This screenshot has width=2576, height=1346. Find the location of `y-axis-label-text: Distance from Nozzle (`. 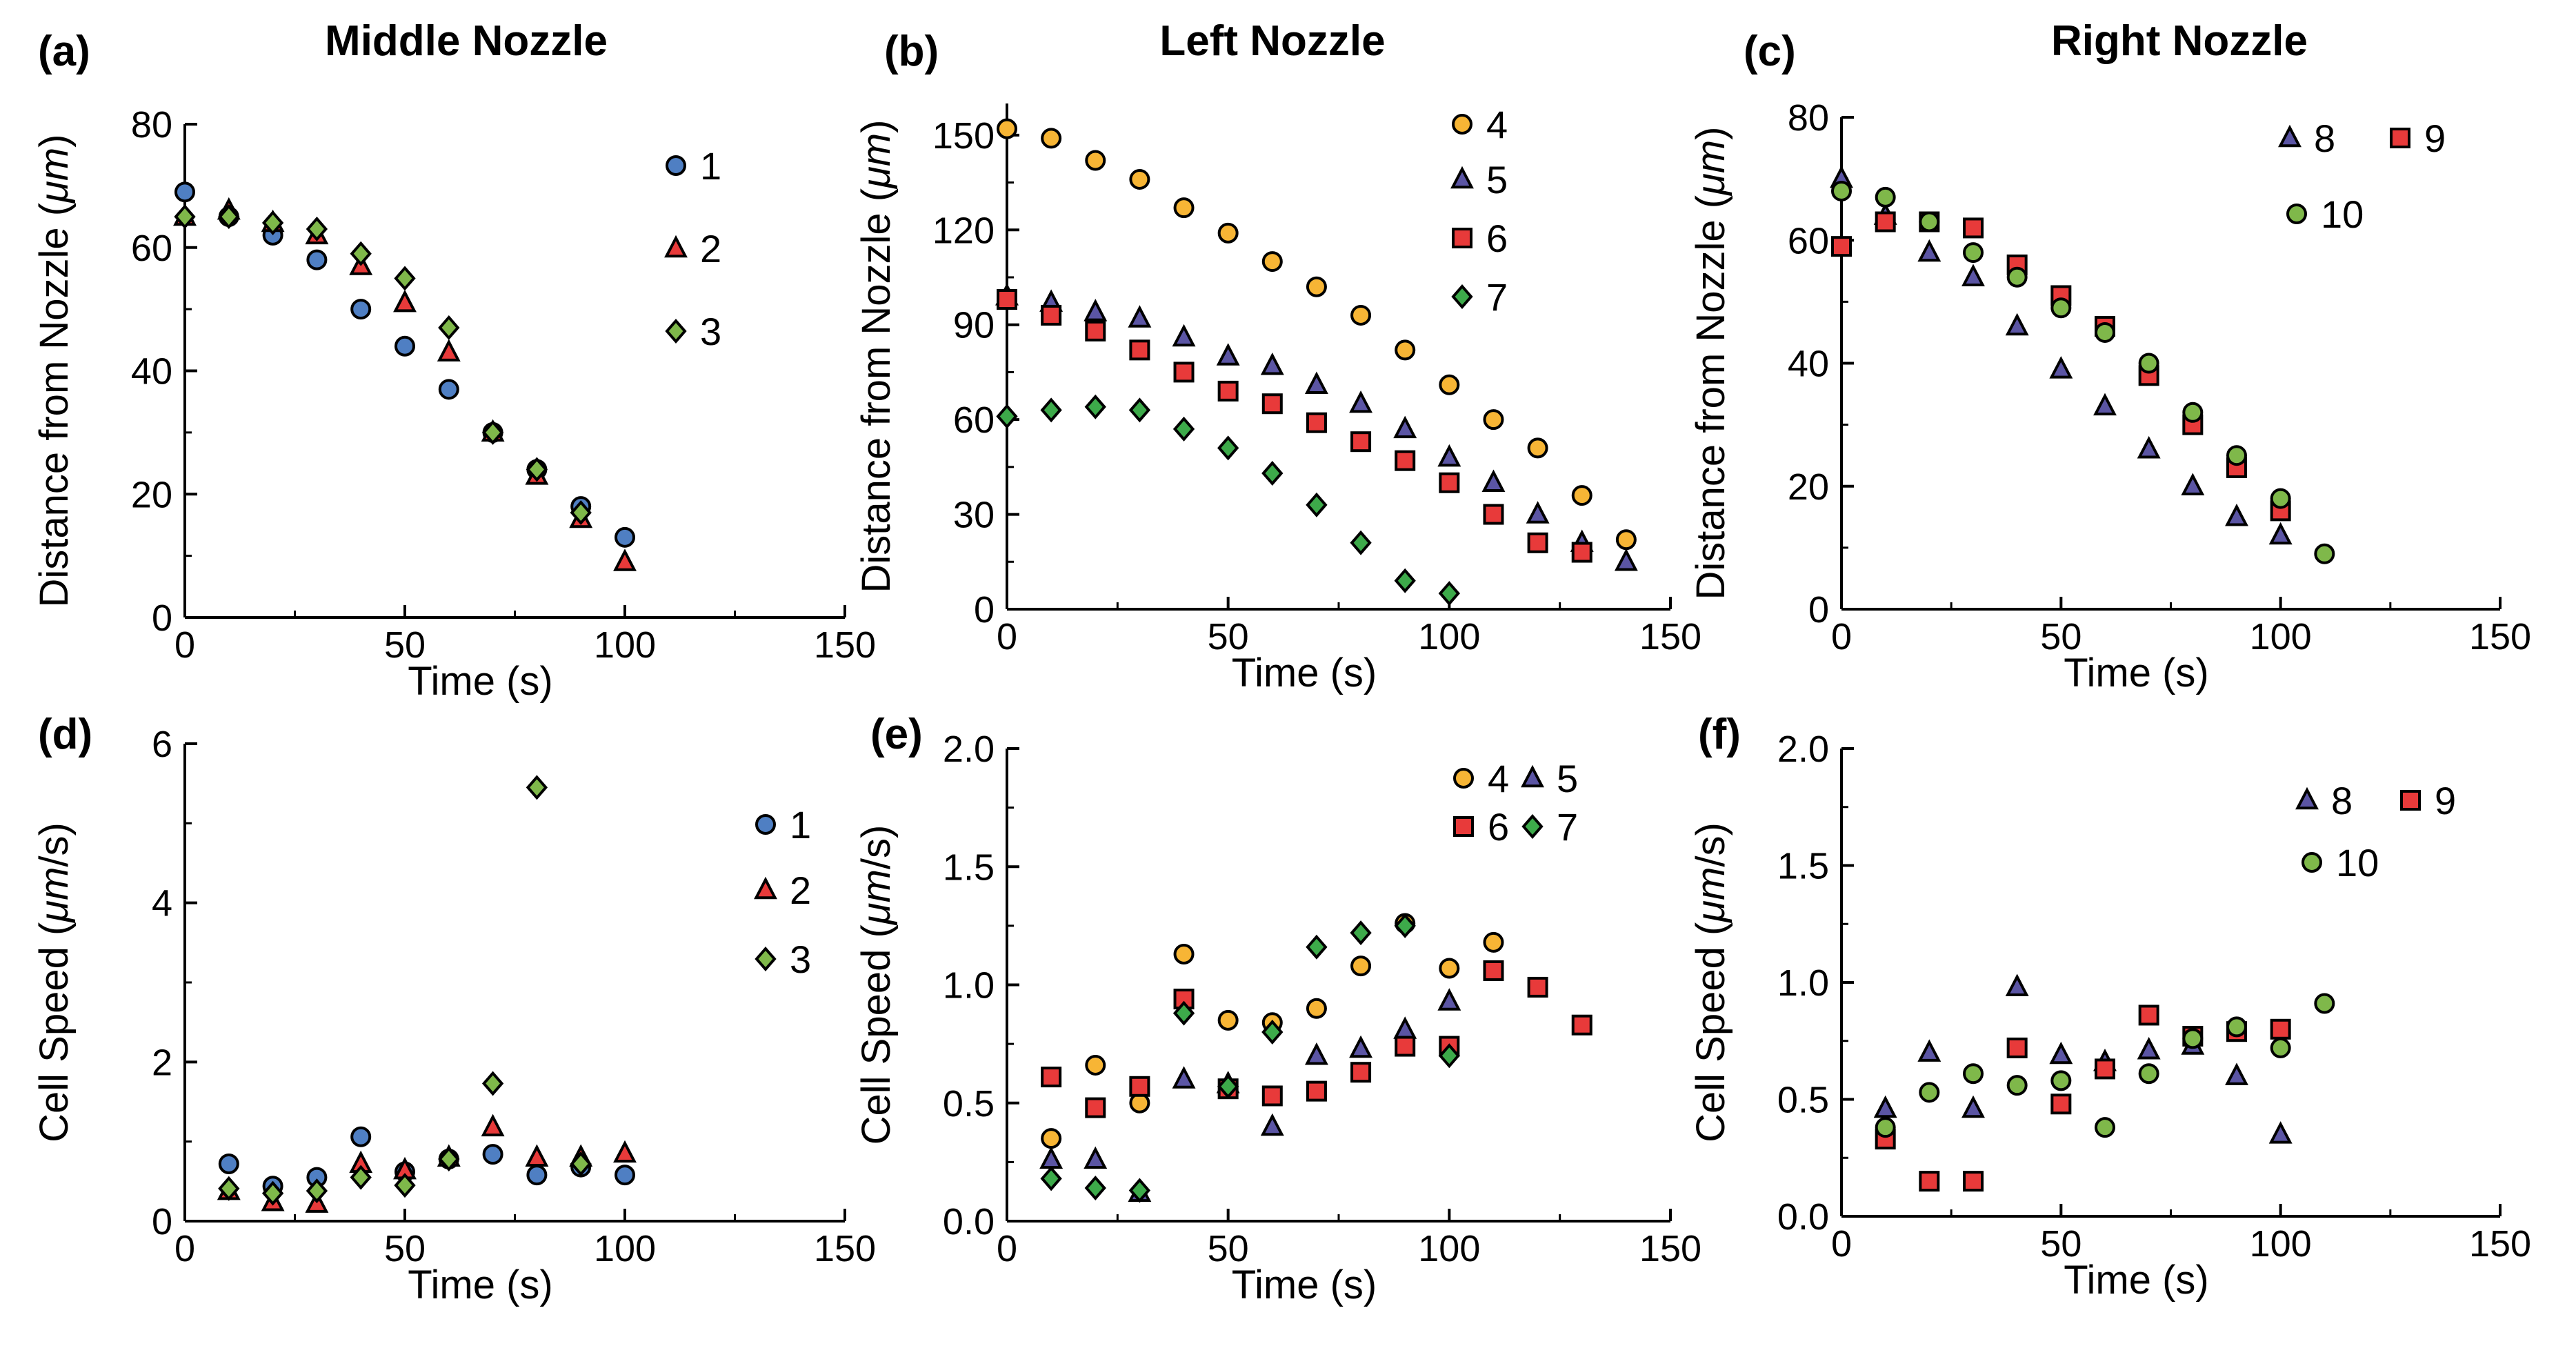

y-axis-label-text: Distance from Nozzle ( is located at coordinates (54, 405).